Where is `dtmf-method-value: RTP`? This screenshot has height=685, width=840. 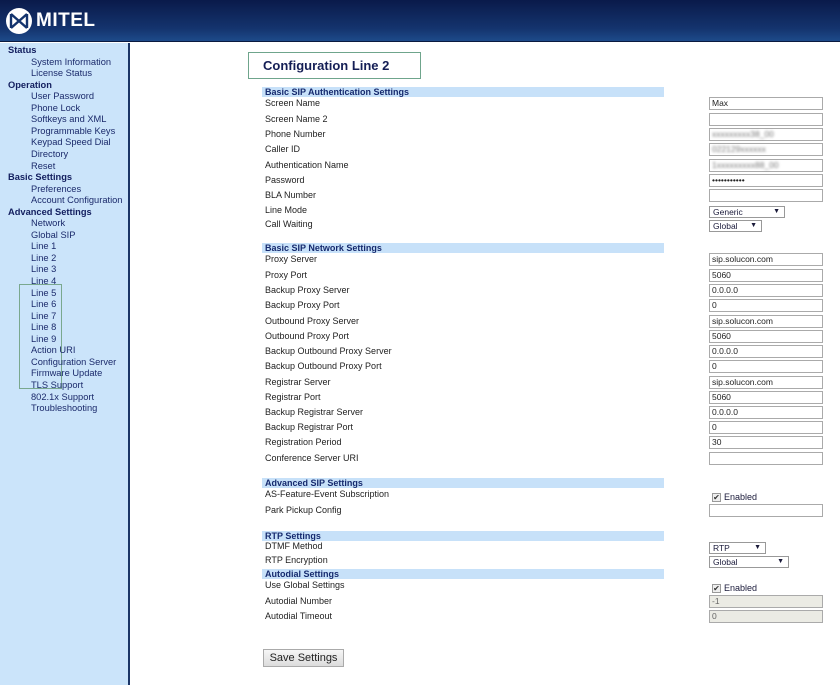 dtmf-method-value: RTP is located at coordinates (721, 548).